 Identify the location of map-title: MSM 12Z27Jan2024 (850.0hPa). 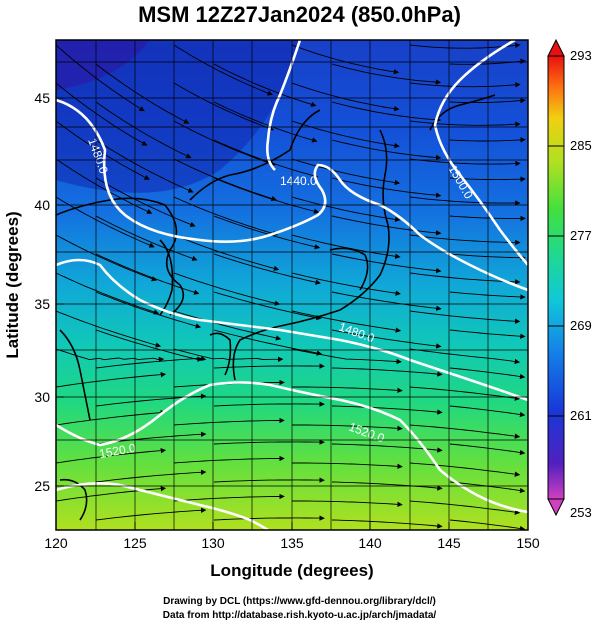
(299, 14).